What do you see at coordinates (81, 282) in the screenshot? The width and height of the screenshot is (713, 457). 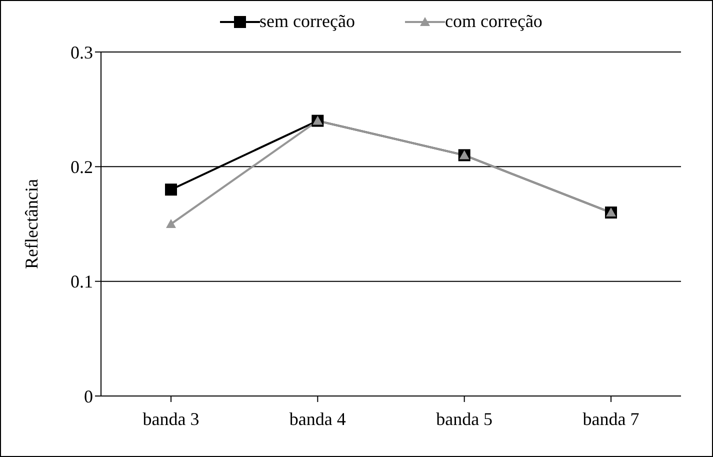 I see `y-tick-label: 0.1` at bounding box center [81, 282].